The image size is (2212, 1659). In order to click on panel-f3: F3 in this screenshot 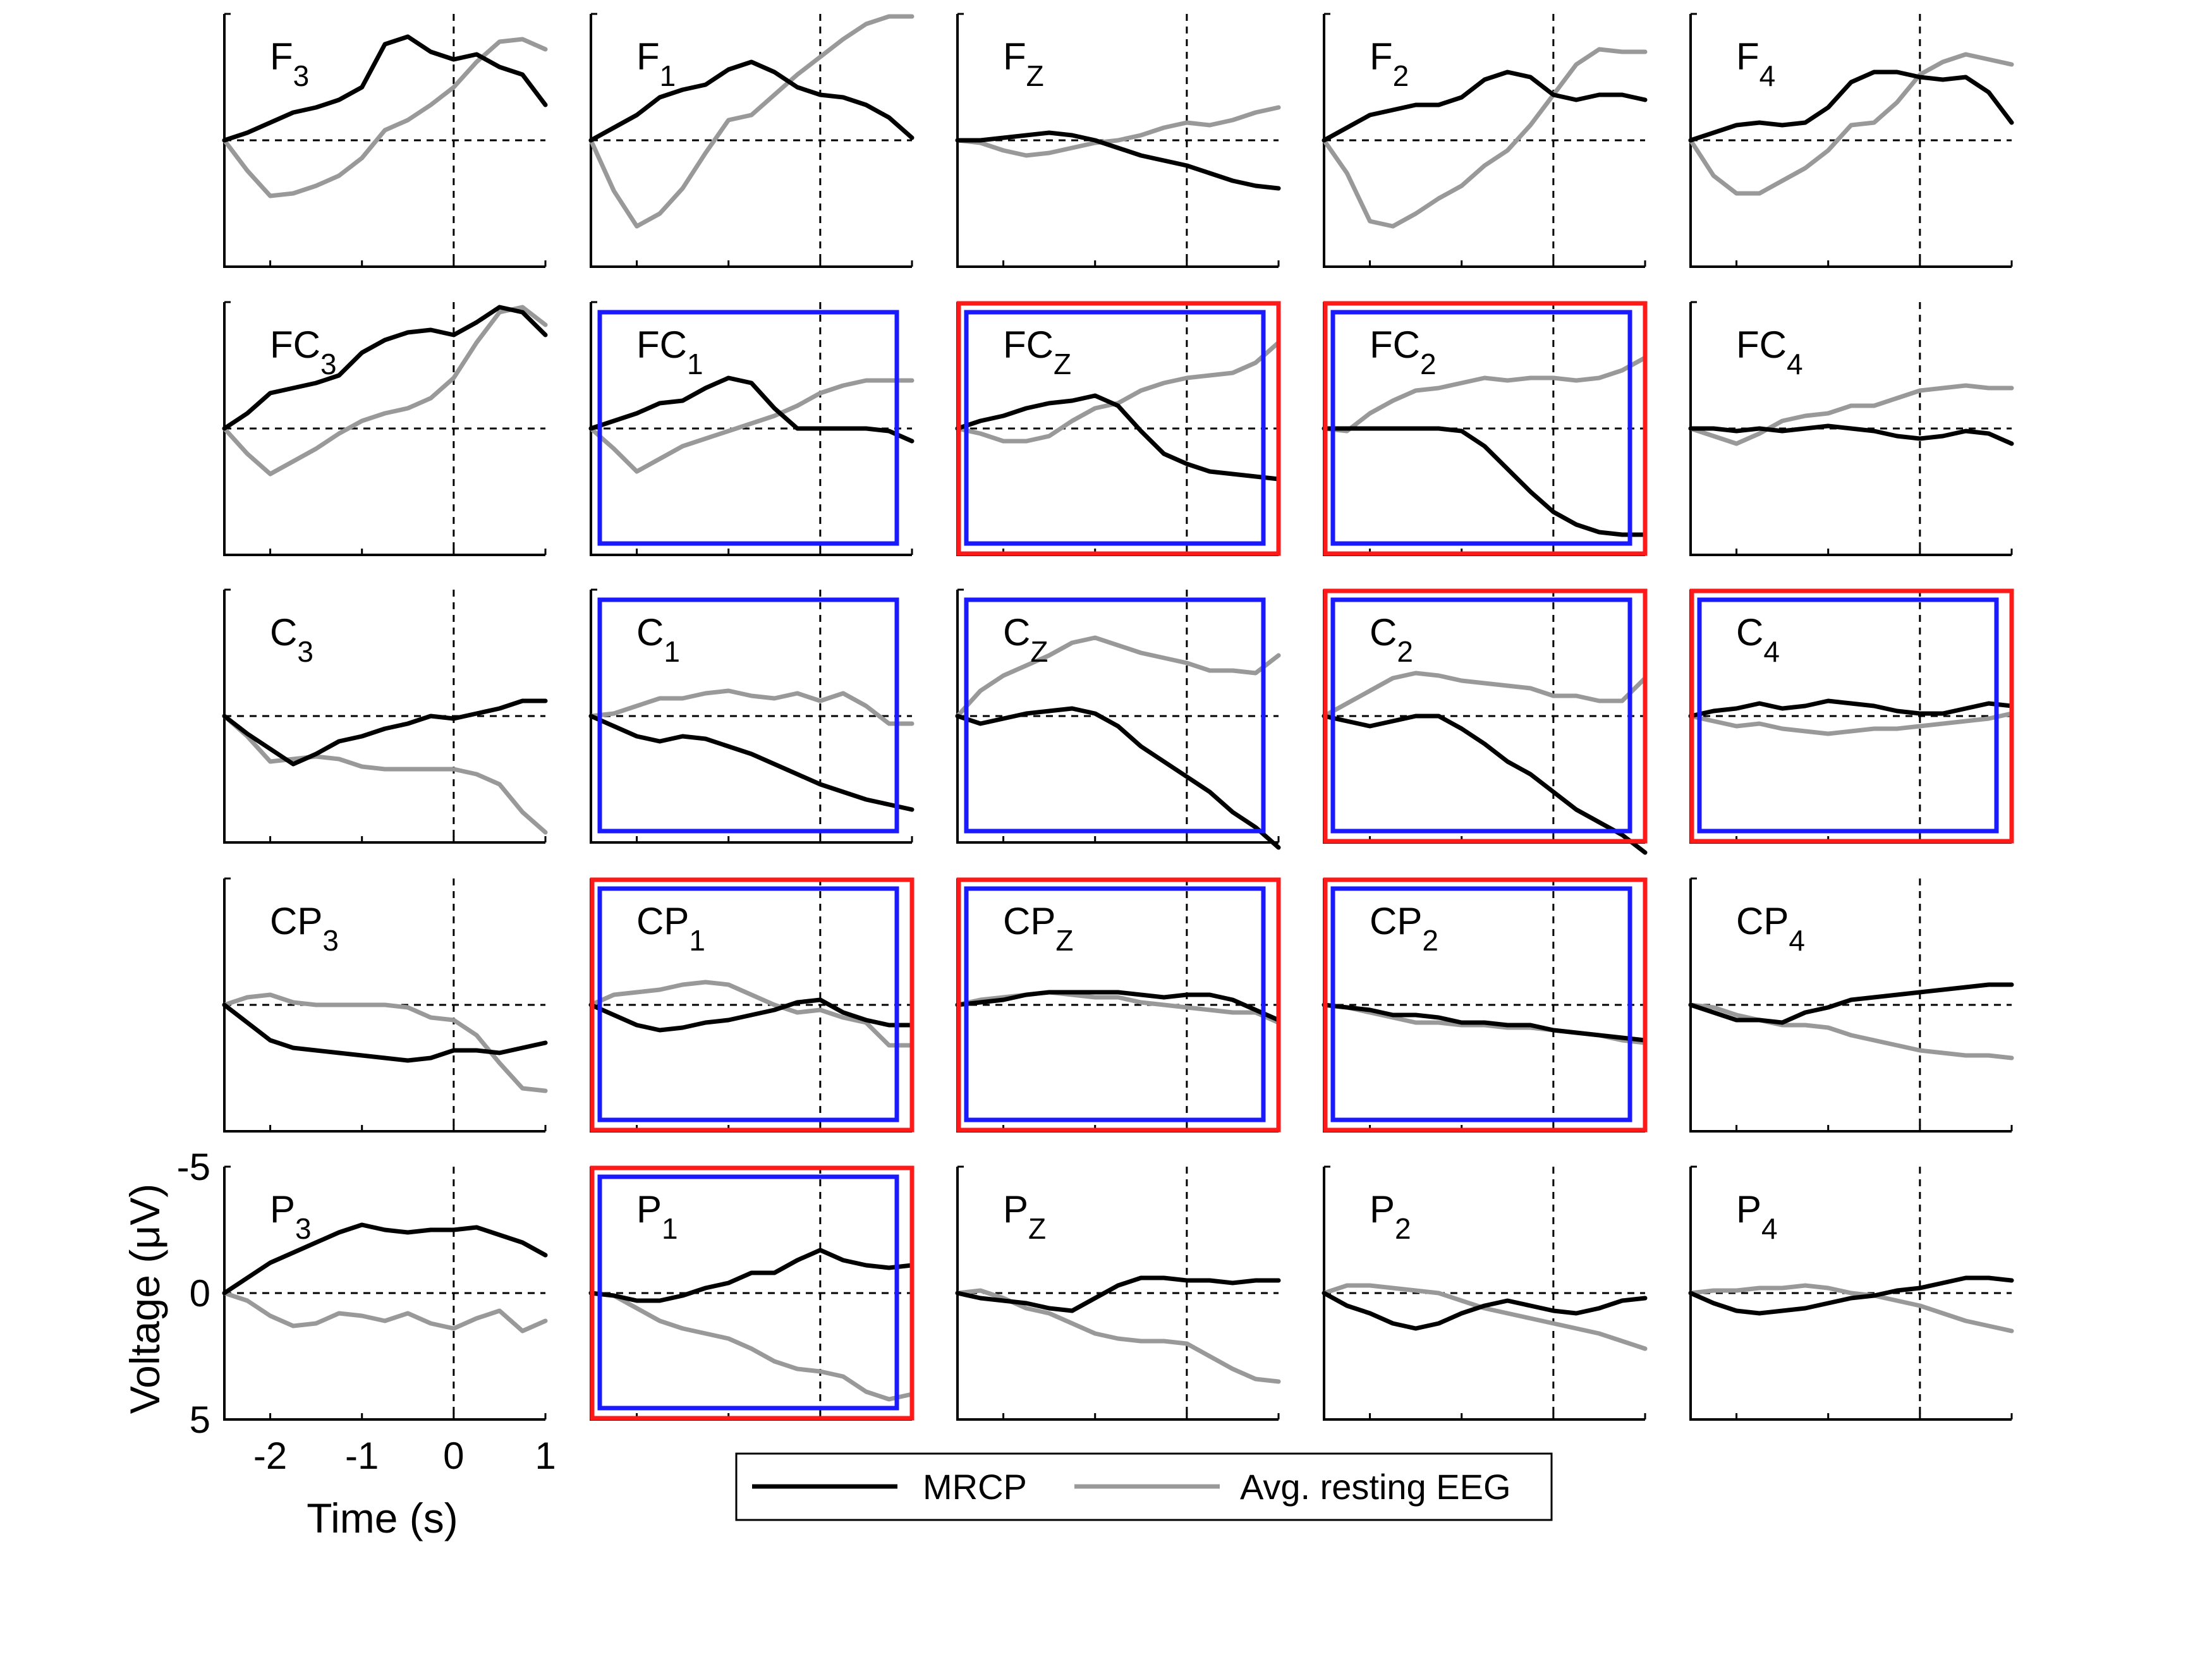, I will do `click(385, 140)`.